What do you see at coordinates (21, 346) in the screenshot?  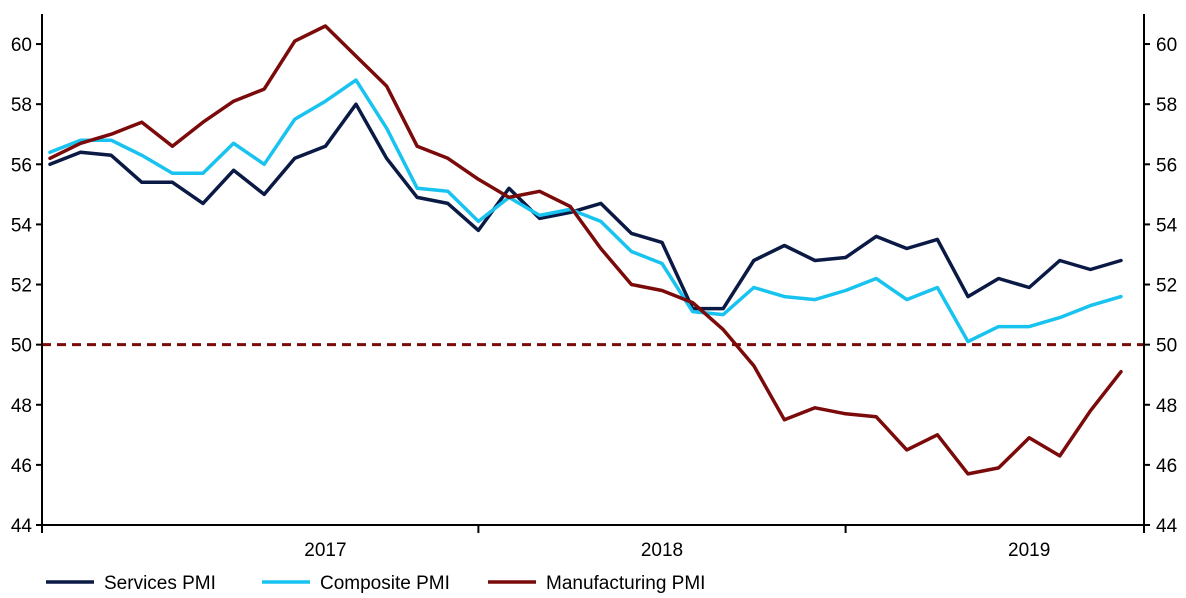 I see `left-y-tick-label: 50` at bounding box center [21, 346].